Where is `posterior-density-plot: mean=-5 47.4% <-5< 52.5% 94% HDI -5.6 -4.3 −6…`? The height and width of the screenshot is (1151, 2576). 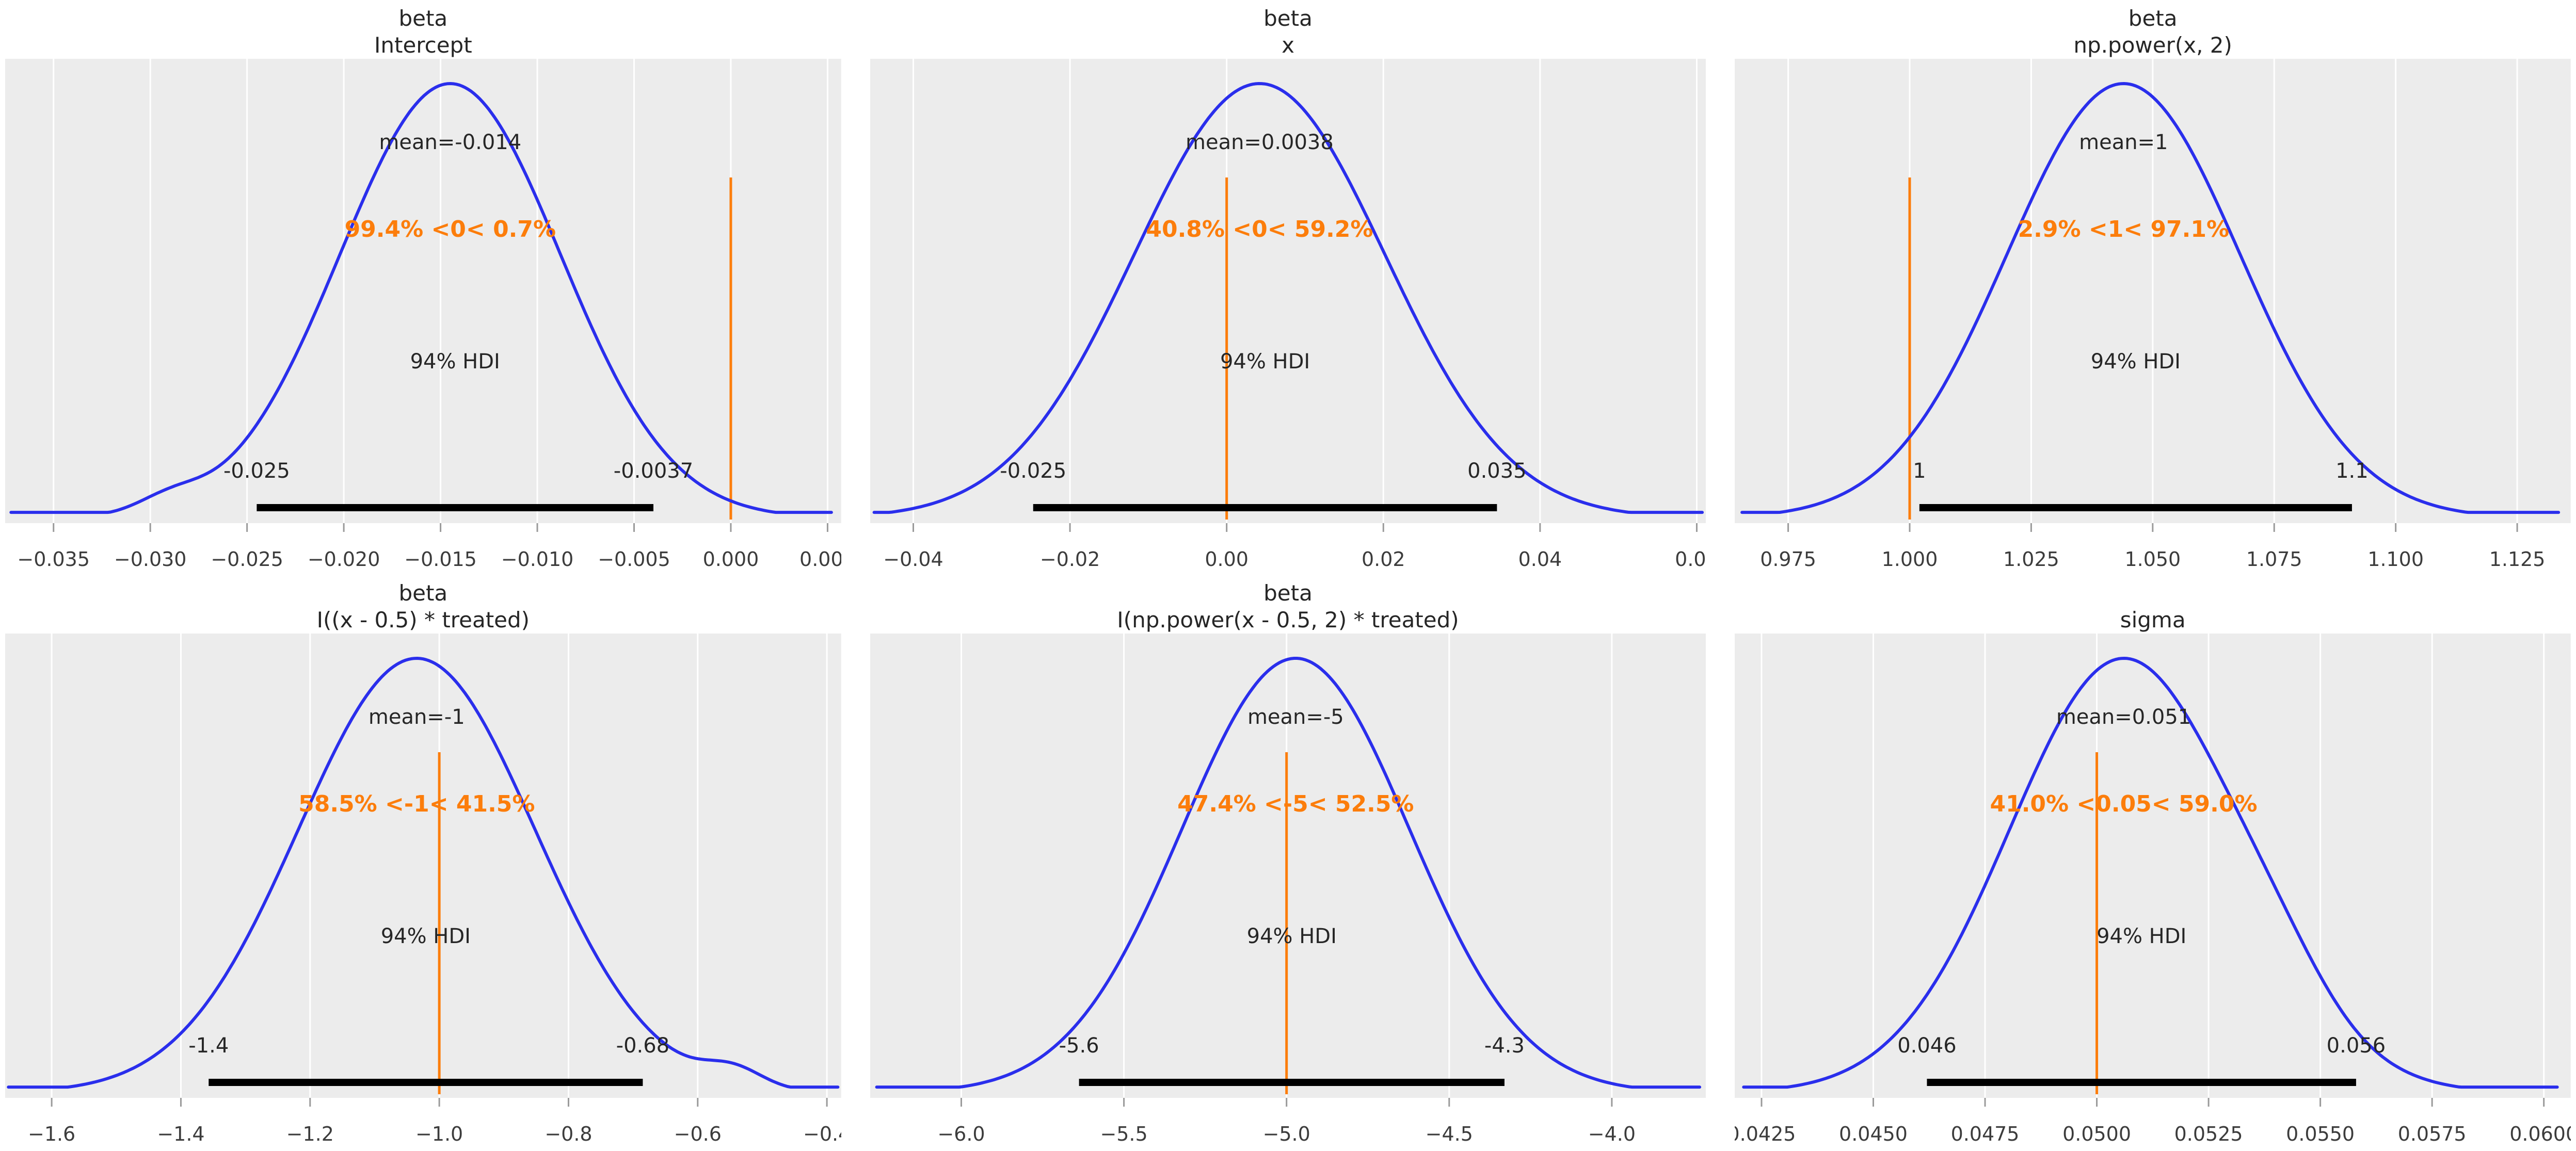
posterior-density-plot: mean=-5 47.4% <-5< 52.5% 94% HDI -5.6 -4.3 −6… is located at coordinates (1288, 890).